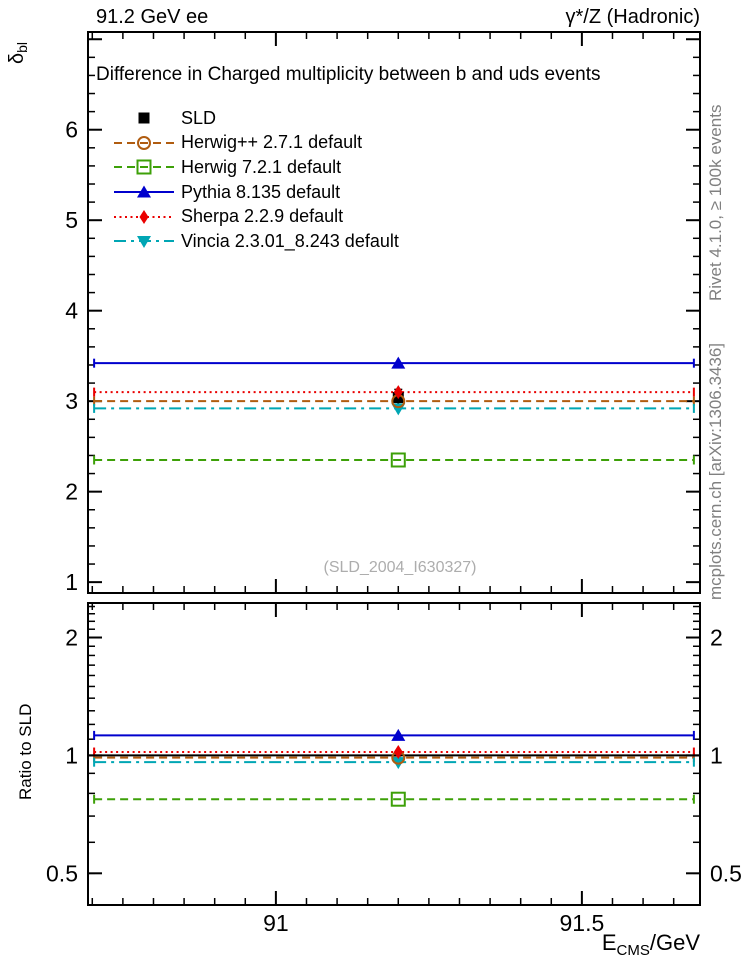 This screenshot has height=972, width=746. Describe the element at coordinates (199, 117) in the screenshot. I see `legend-label: SLD` at that location.